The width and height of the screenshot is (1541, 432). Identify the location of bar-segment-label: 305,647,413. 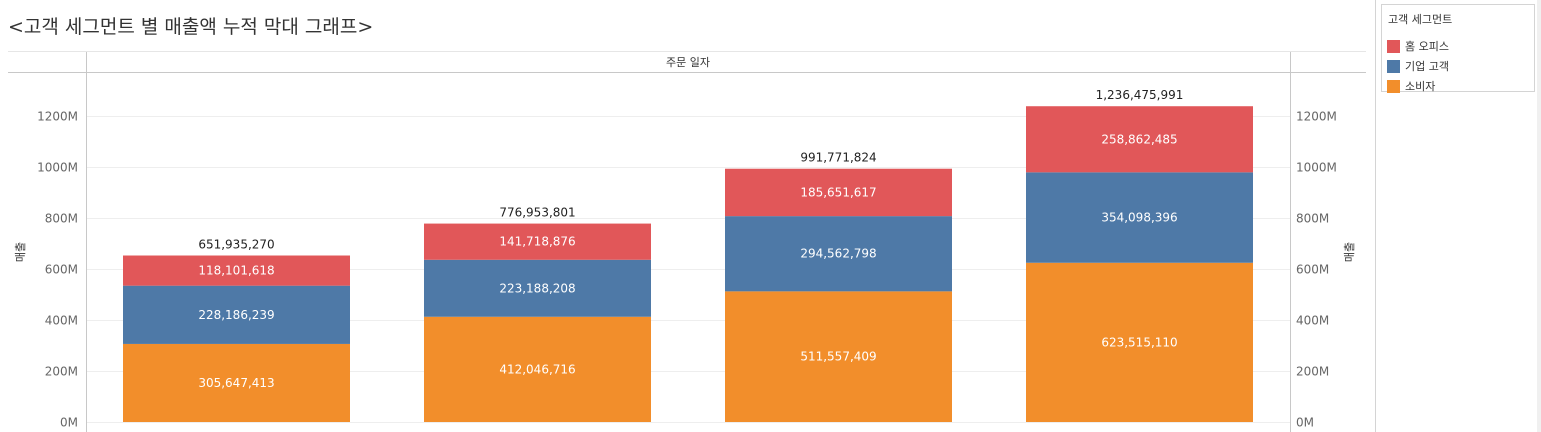
(236, 383).